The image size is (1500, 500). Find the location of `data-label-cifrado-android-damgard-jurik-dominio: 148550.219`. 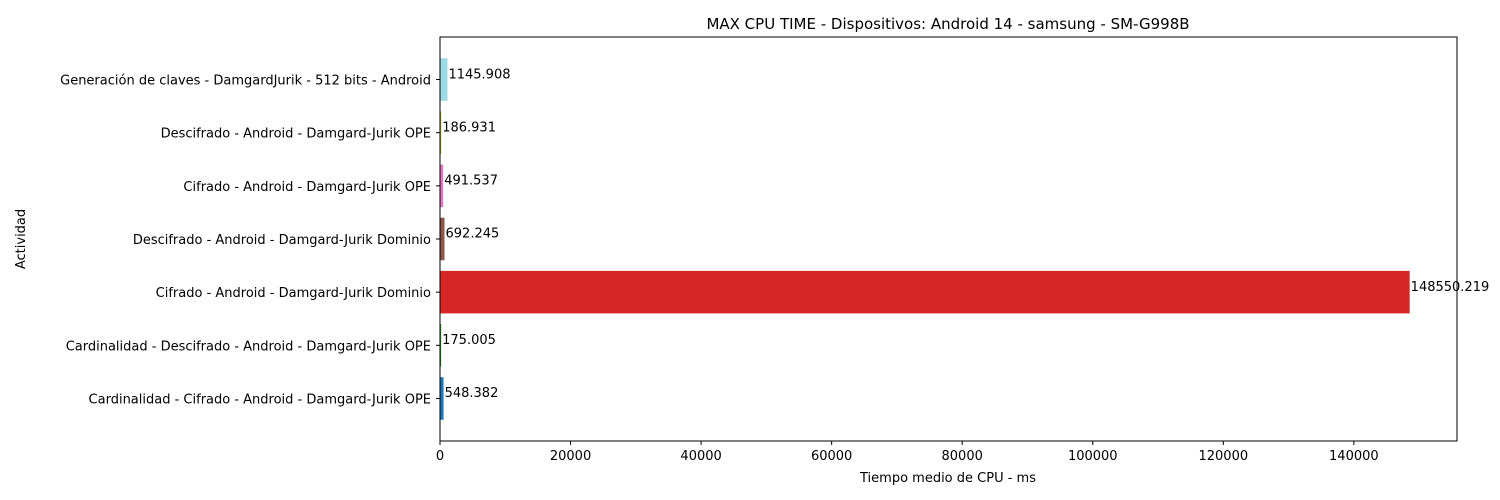

data-label-cifrado-android-damgard-jurik-dominio: 148550.219 is located at coordinates (1450, 287).